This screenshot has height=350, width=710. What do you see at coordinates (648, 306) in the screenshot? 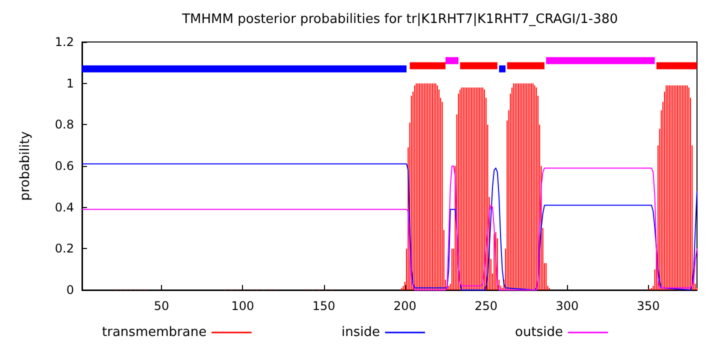
I see `x-tick-label: 350` at bounding box center [648, 306].